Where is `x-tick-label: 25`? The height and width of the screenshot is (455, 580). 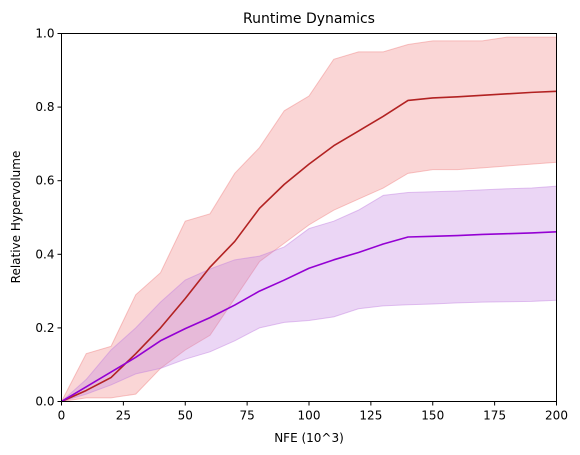 x-tick-label: 25 is located at coordinates (123, 416).